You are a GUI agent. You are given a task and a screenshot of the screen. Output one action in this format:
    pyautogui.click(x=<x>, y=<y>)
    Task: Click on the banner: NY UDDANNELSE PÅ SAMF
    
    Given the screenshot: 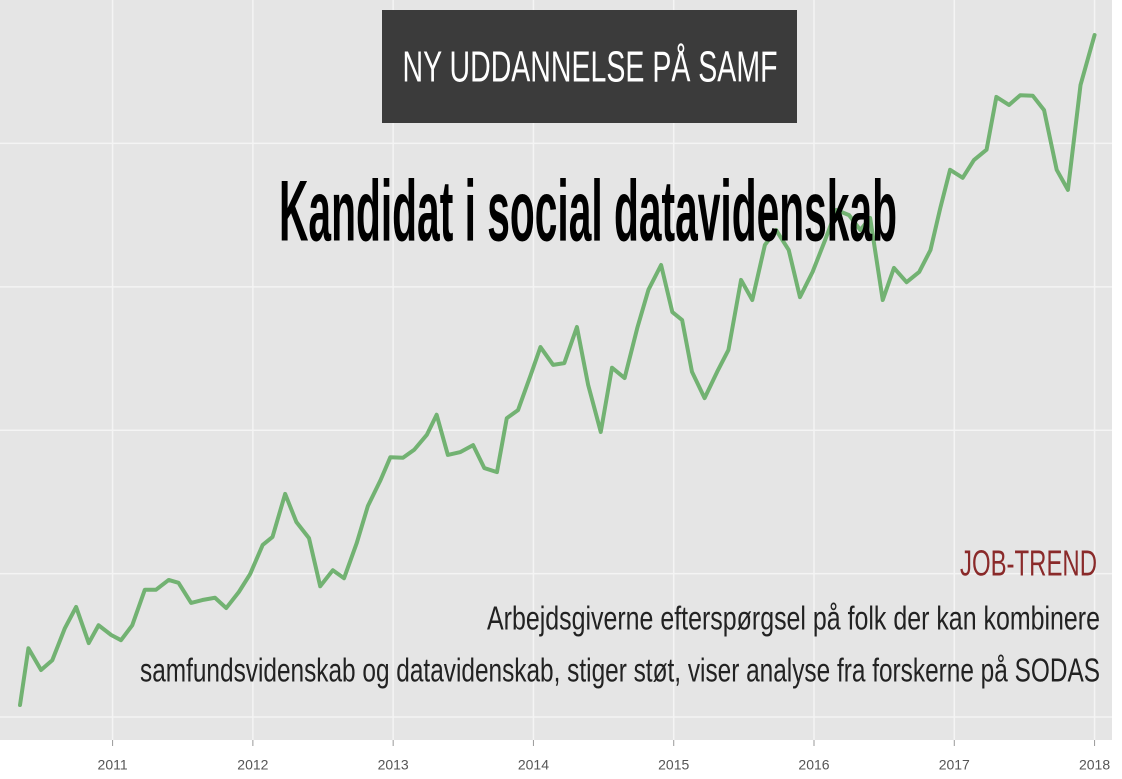 What is the action you would take?
    pyautogui.click(x=590, y=67)
    